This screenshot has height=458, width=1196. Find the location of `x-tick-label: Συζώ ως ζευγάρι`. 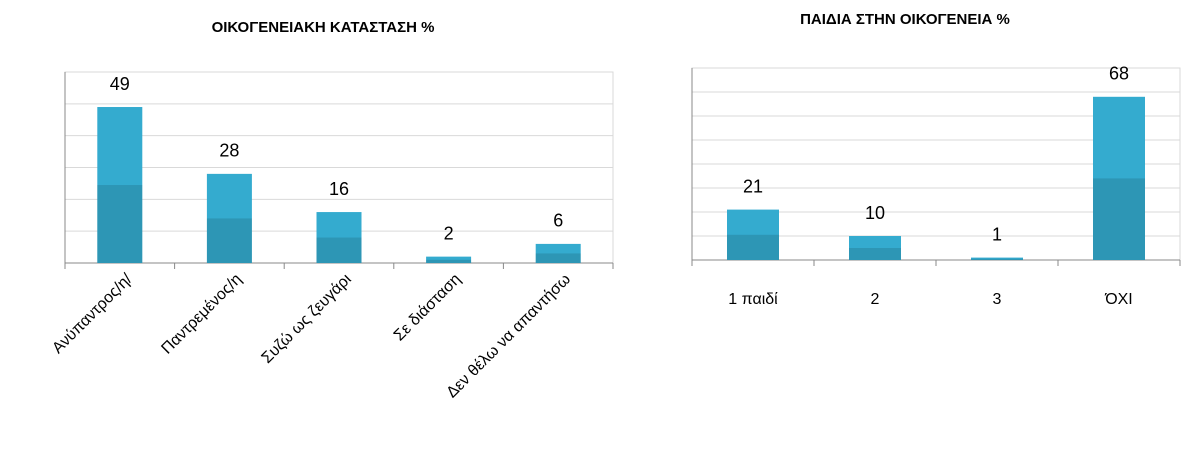

x-tick-label: Συζώ ως ζευγάρι is located at coordinates (307, 318).